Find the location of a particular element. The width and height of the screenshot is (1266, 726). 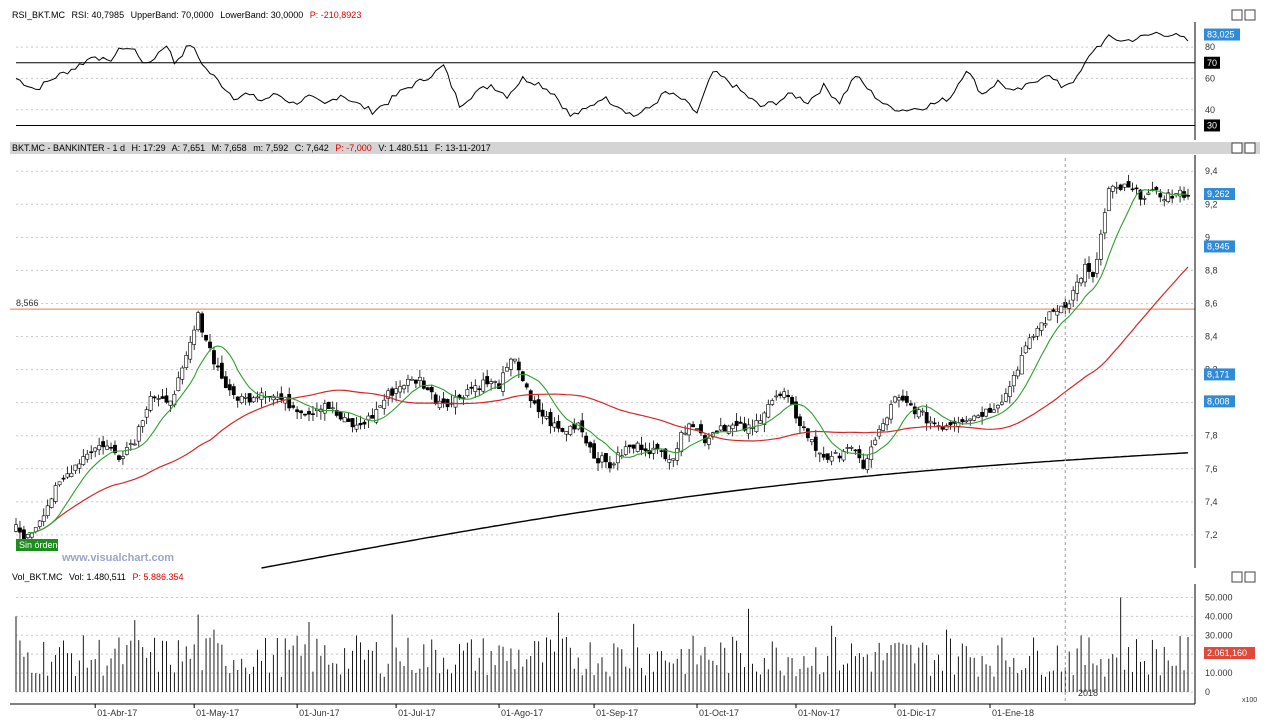

price-tick-label: 7,8 is located at coordinates (1211, 436).